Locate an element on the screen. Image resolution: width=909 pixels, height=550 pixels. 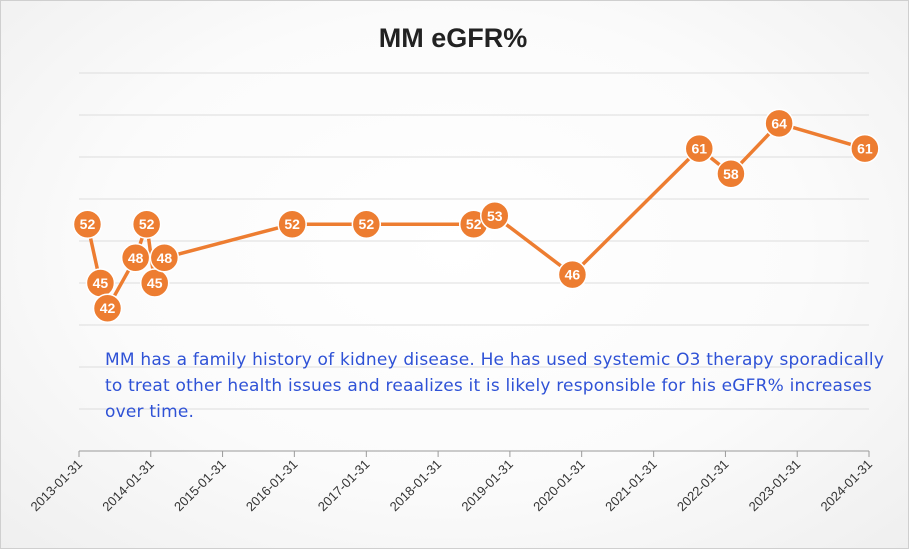
x-tick-label: 2015-01-31 is located at coordinates (200, 486).